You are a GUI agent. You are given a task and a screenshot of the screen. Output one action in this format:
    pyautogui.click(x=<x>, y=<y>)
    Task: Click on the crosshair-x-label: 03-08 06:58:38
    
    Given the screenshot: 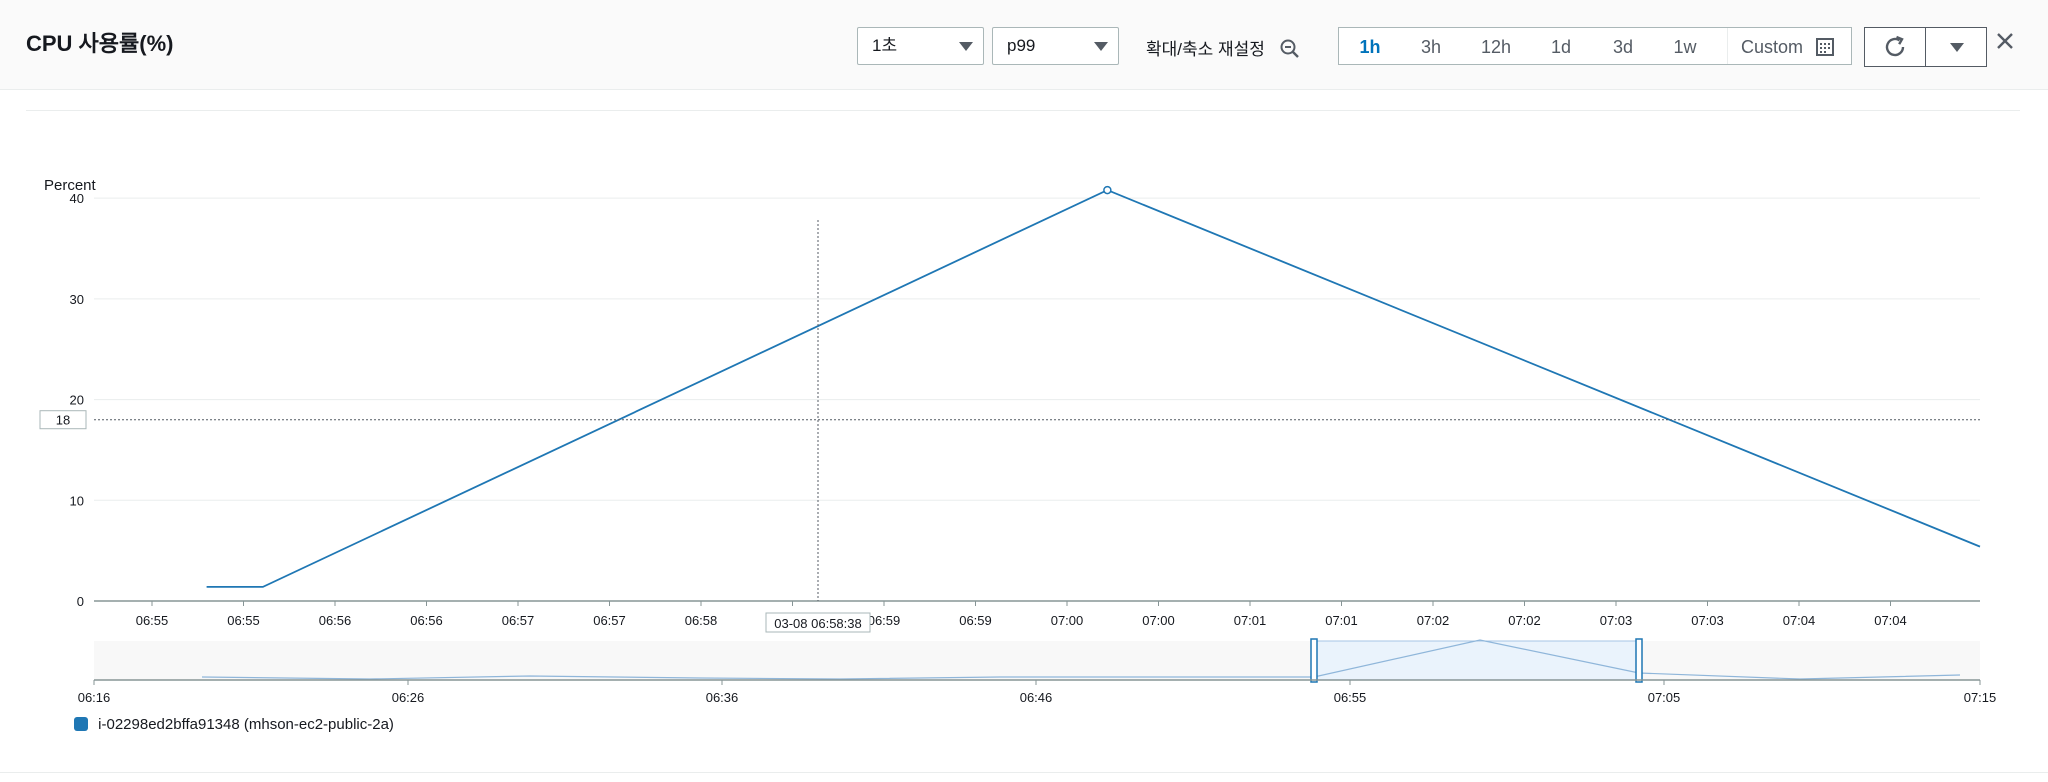 What is the action you would take?
    pyautogui.click(x=817, y=623)
    